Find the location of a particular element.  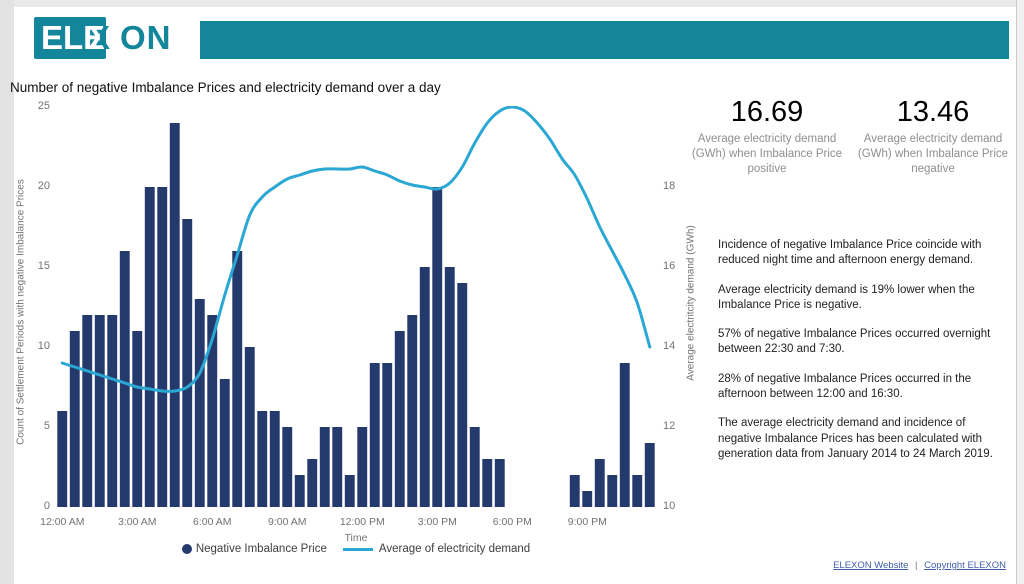

left-tick-10: 10 is located at coordinates (43, 346).